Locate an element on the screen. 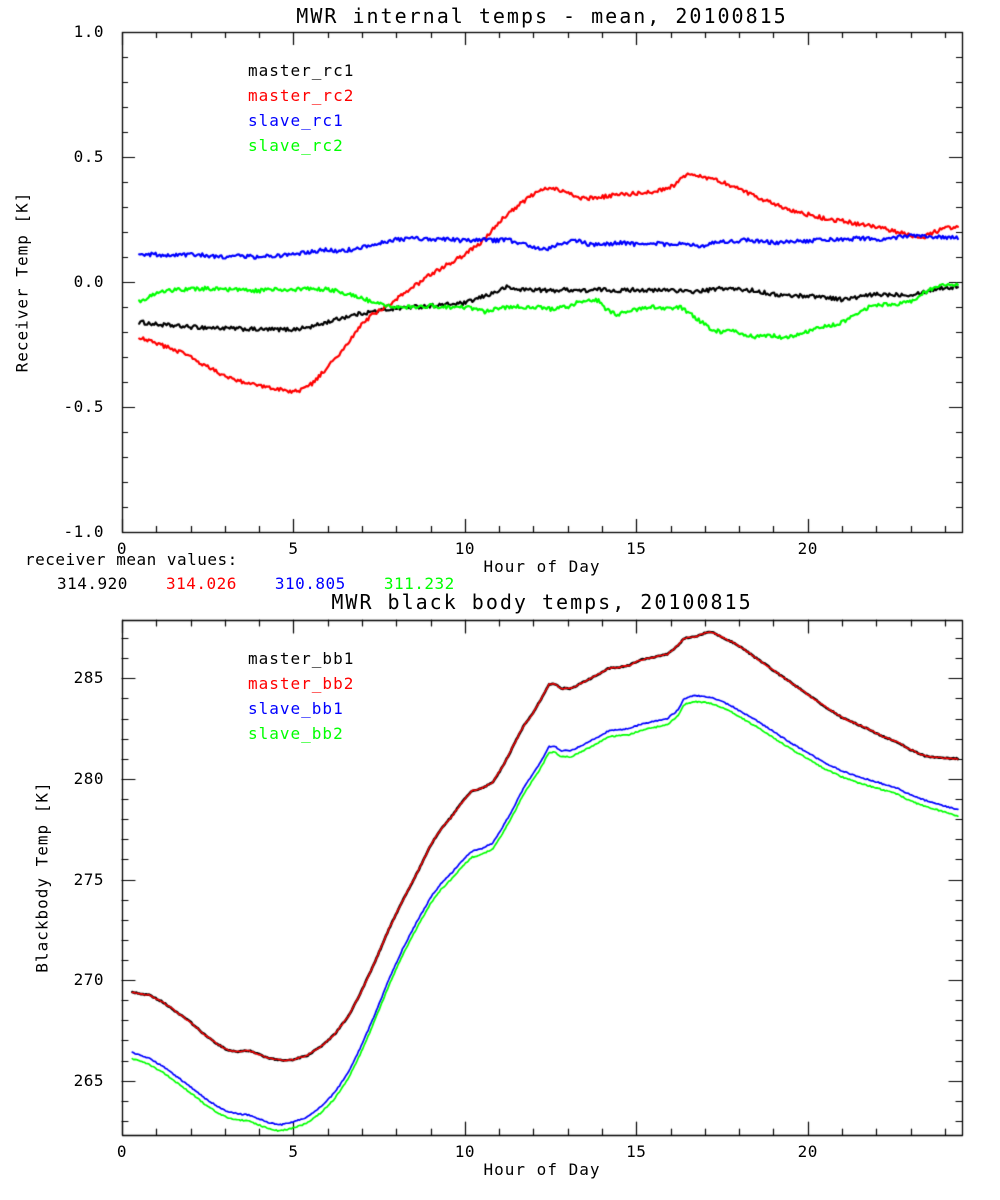 The width and height of the screenshot is (1000, 1200). chart1-legend: master_rc1 master_rc2 slave_rc1 slave_rc2 is located at coordinates (301, 108).